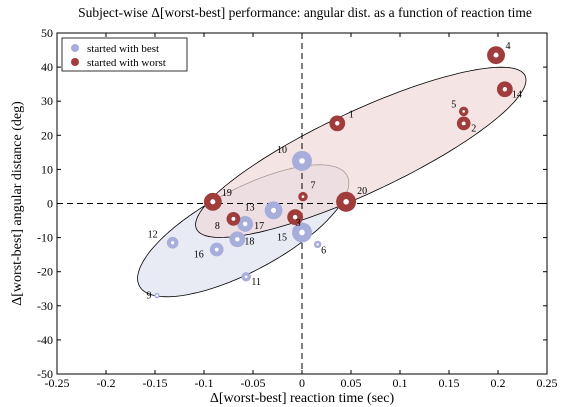  What do you see at coordinates (312, 186) in the screenshot?
I see `point-label-7: 7` at bounding box center [312, 186].